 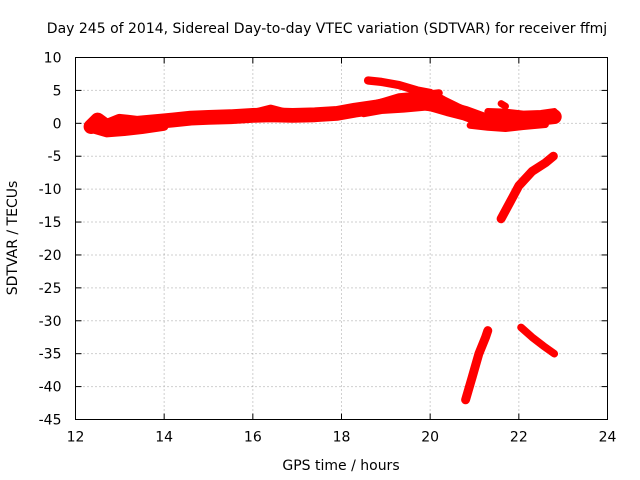 I want to click on x-tick-label: 14, so click(x=164, y=438).